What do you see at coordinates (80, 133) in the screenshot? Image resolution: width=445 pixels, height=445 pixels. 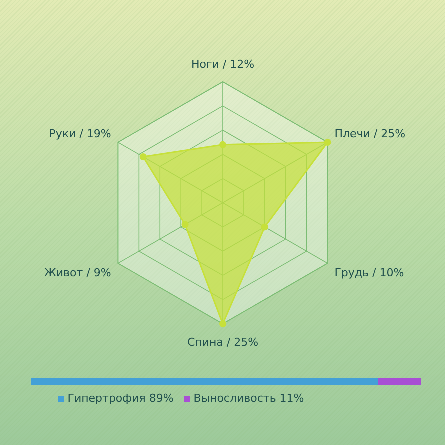 I see `spoke-label: Руки / 19%` at bounding box center [80, 133].